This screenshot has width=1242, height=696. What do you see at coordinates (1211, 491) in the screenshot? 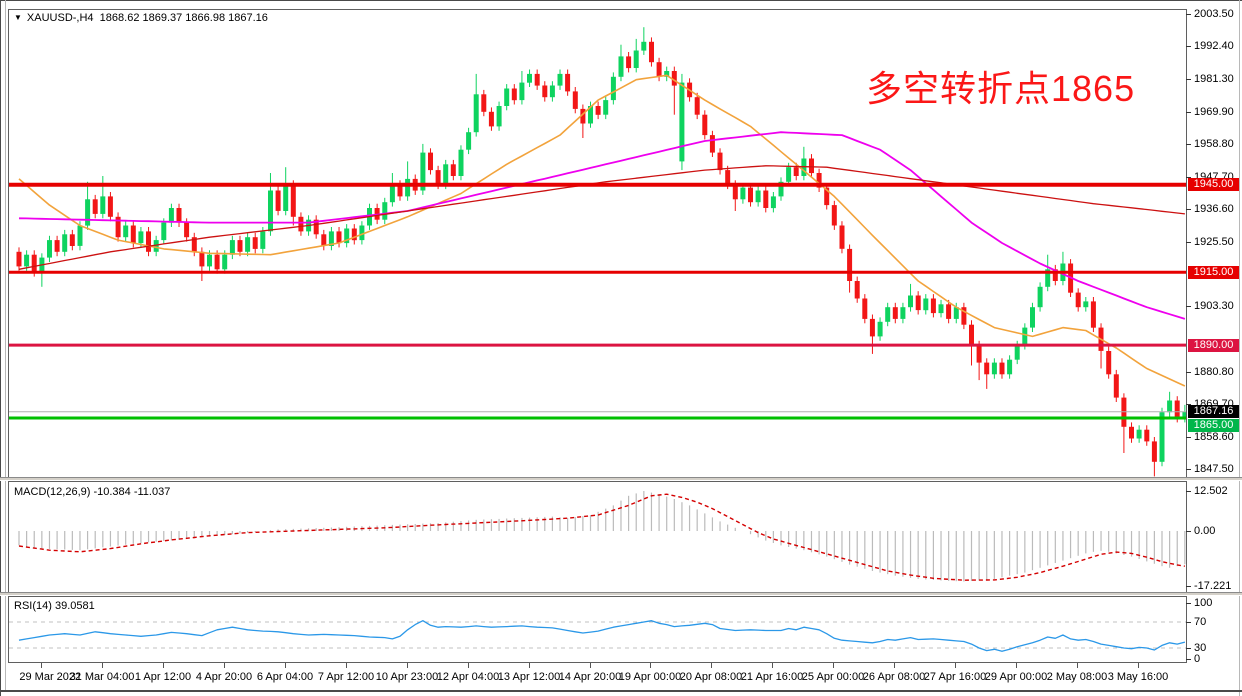
I see `macd-tick-label: 12.502` at bounding box center [1211, 491].